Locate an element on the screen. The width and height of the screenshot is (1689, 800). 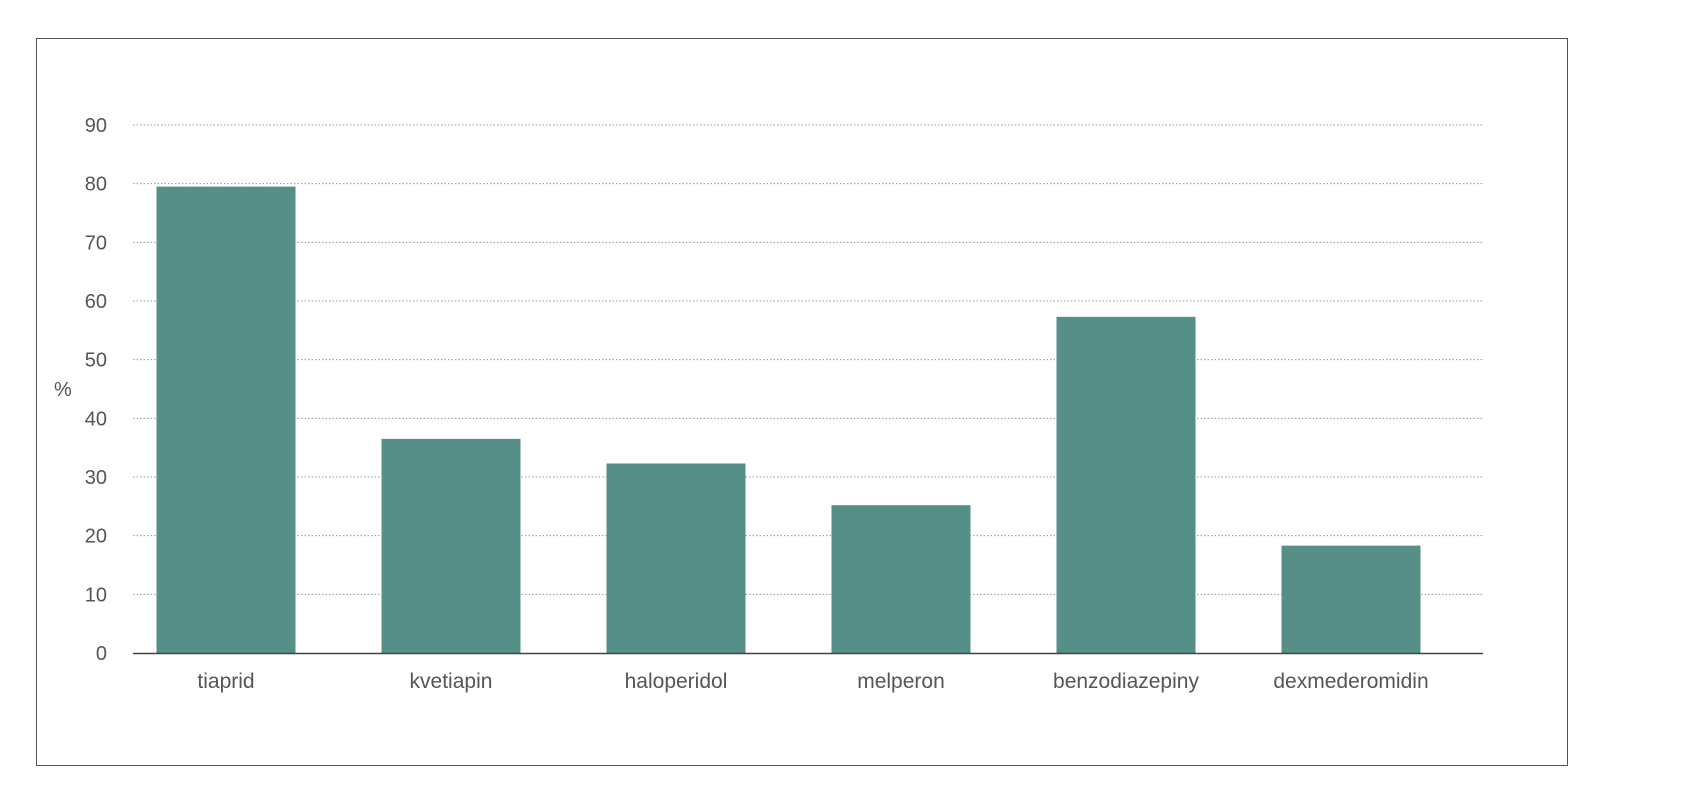
y-tick-label: 20 is located at coordinates (96, 537).